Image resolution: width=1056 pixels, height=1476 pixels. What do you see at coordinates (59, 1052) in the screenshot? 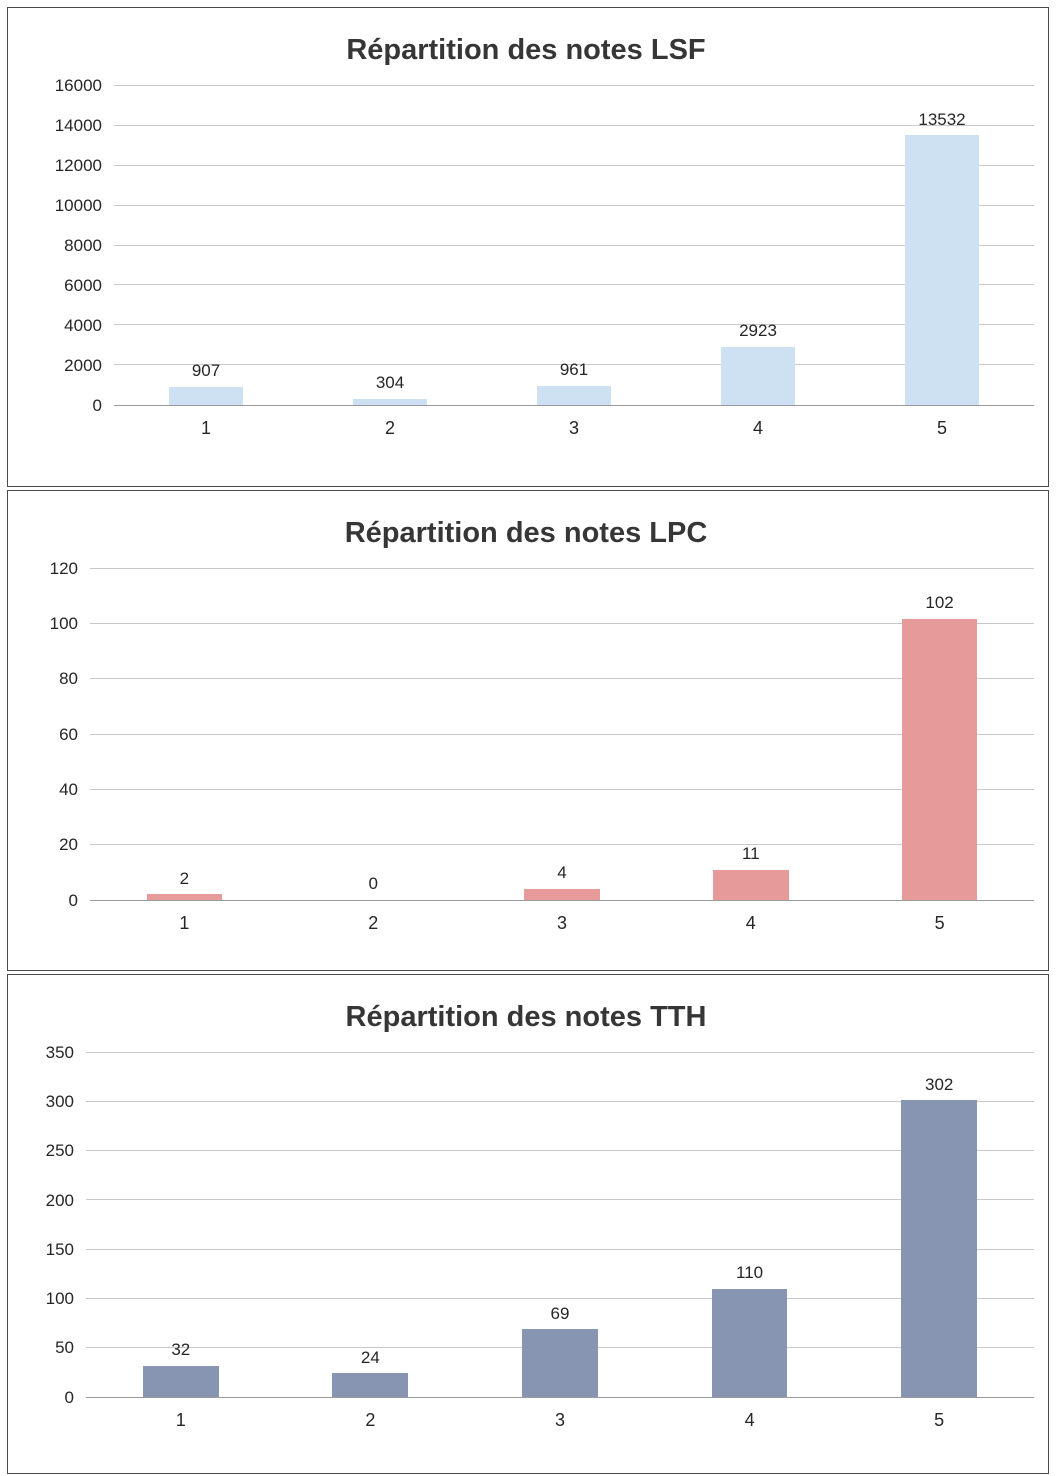
I see `y-axis-tick-label: 350` at bounding box center [59, 1052].